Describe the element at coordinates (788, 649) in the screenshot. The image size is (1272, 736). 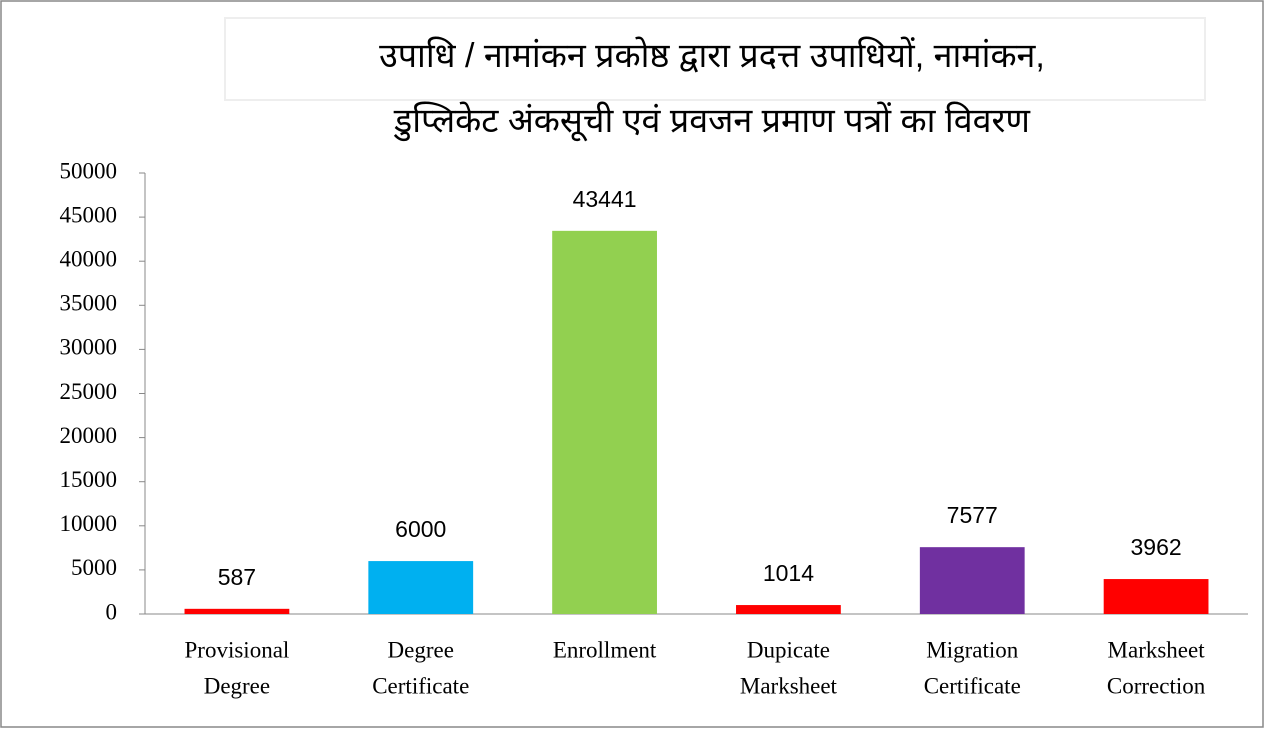
I see `x-tick-label: Dupicate` at that location.